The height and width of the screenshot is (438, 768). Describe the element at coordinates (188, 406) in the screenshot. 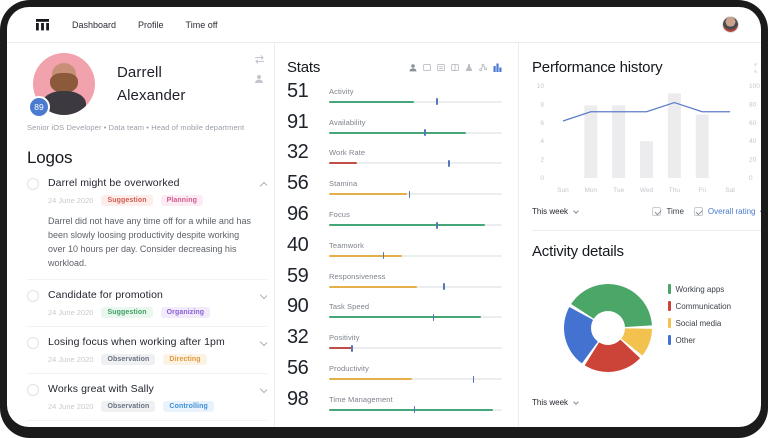

I see `note-tag: Controlling` at that location.